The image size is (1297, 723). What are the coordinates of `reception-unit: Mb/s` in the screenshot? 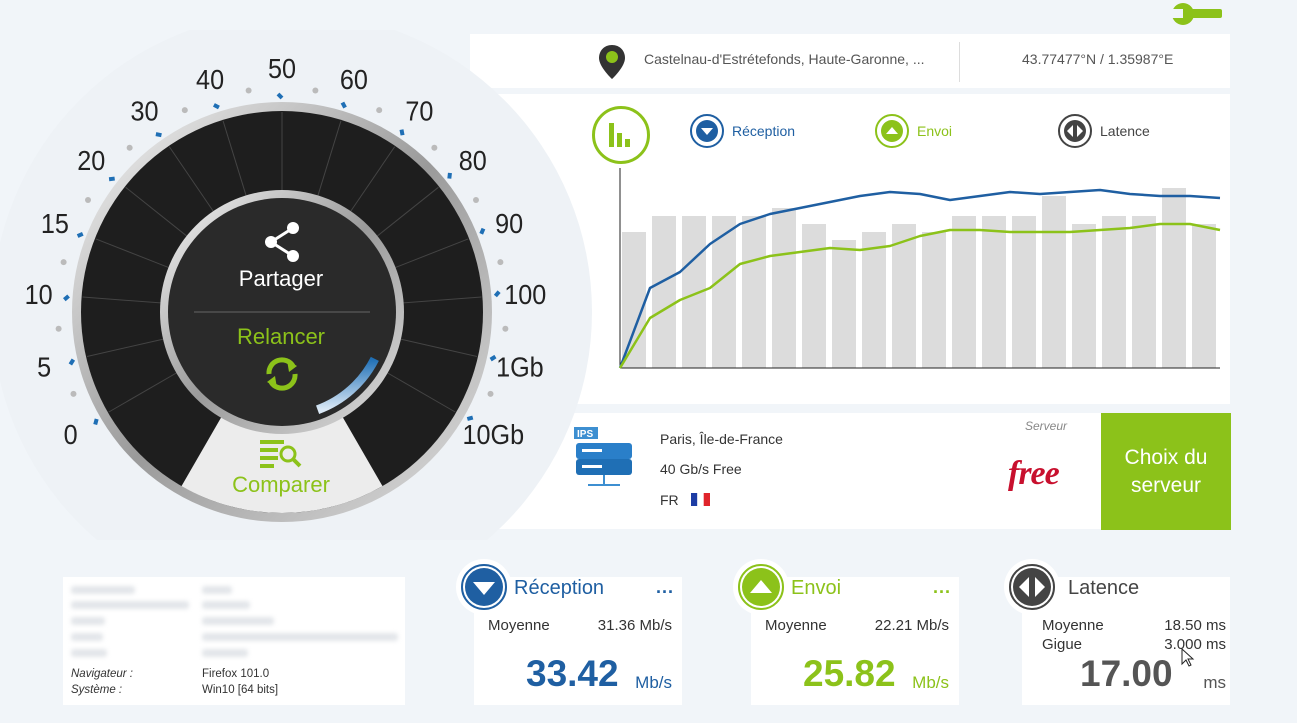 It's located at (653, 682).